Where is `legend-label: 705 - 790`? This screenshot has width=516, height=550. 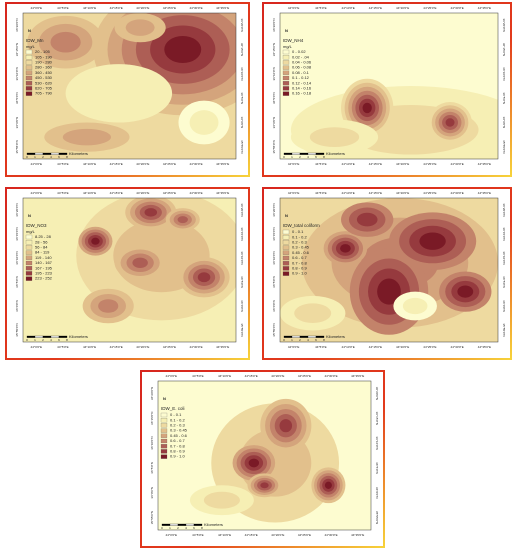
legend-label: 705 - 790 is located at coordinates (44, 93).